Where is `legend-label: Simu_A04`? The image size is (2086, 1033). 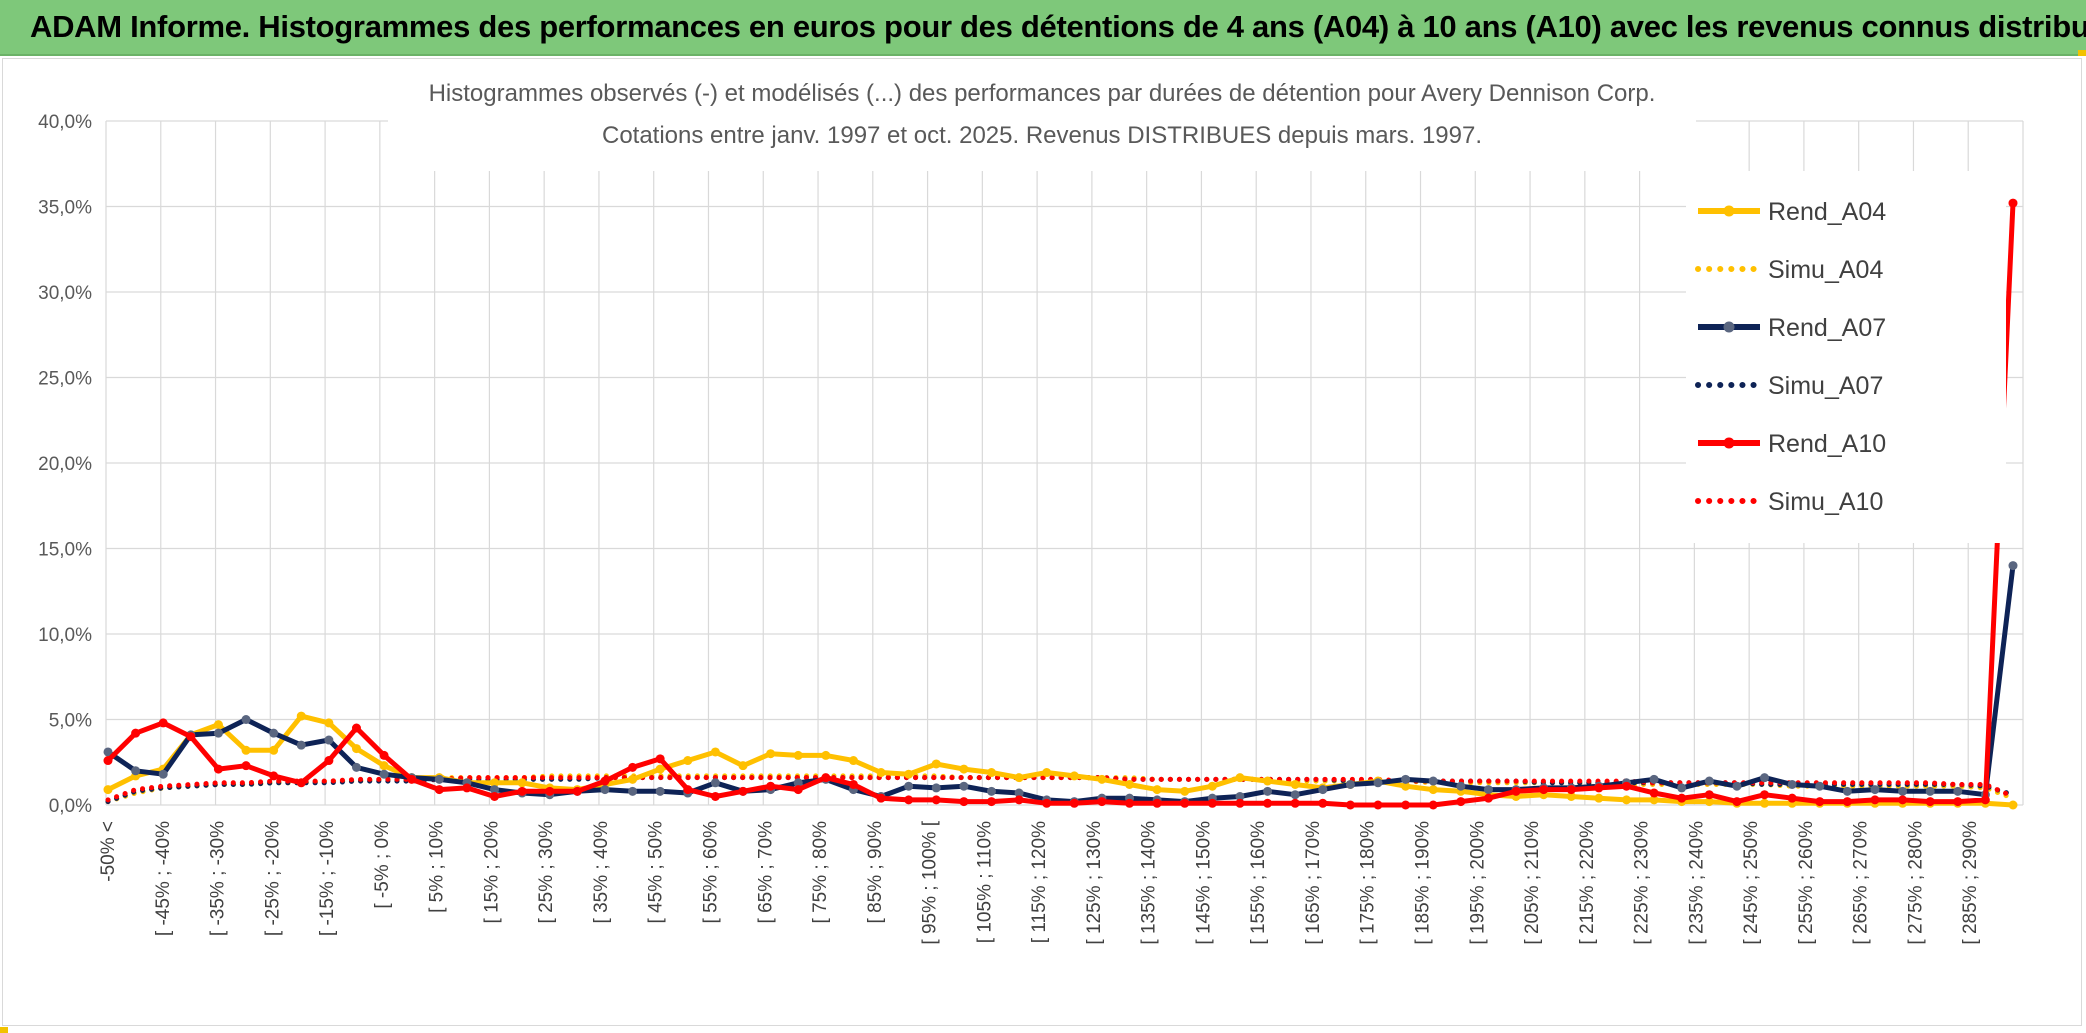 legend-label: Simu_A04 is located at coordinates (1825, 270).